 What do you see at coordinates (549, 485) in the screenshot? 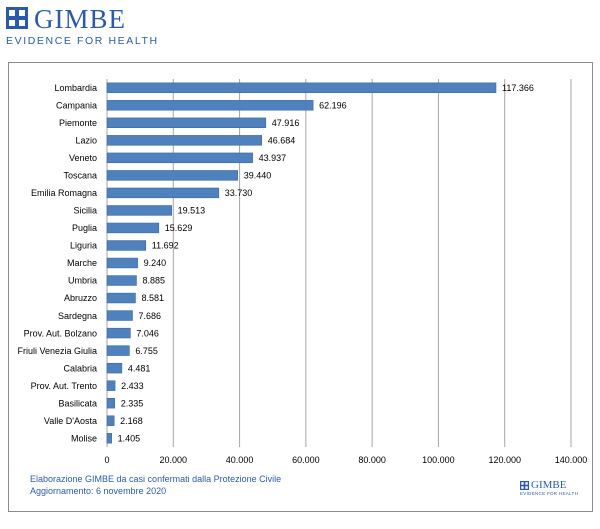
I see `footer-wordmark: GIMBE` at bounding box center [549, 485].